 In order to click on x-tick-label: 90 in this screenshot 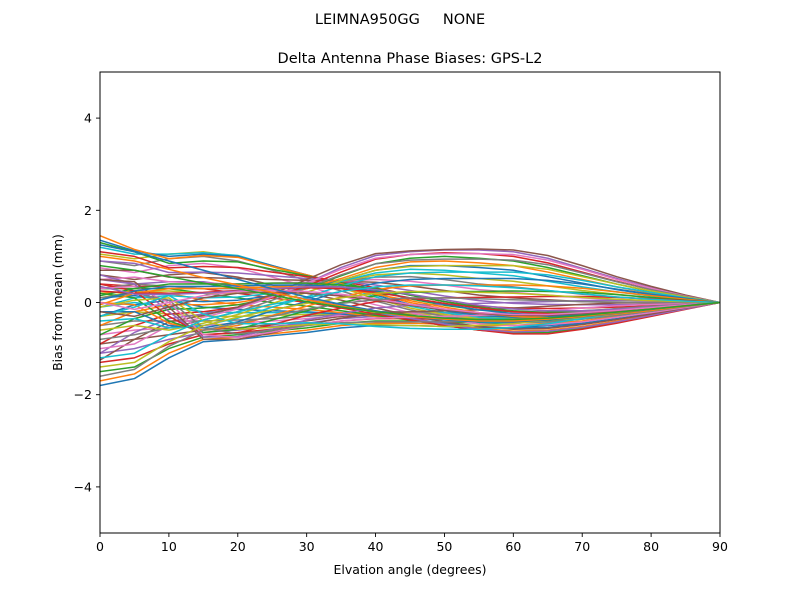, I will do `click(720, 546)`.